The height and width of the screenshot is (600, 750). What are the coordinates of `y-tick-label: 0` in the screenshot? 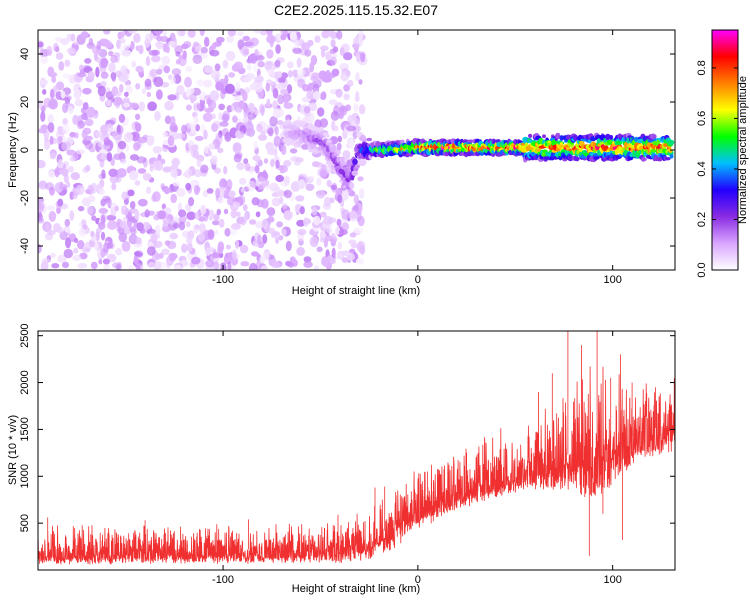 It's located at (25, 150).